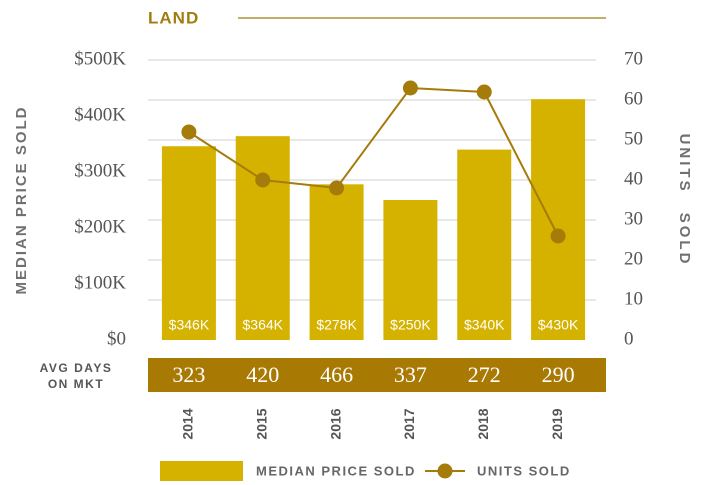  I want to click on bar-value-label: $340K, so click(484, 325).